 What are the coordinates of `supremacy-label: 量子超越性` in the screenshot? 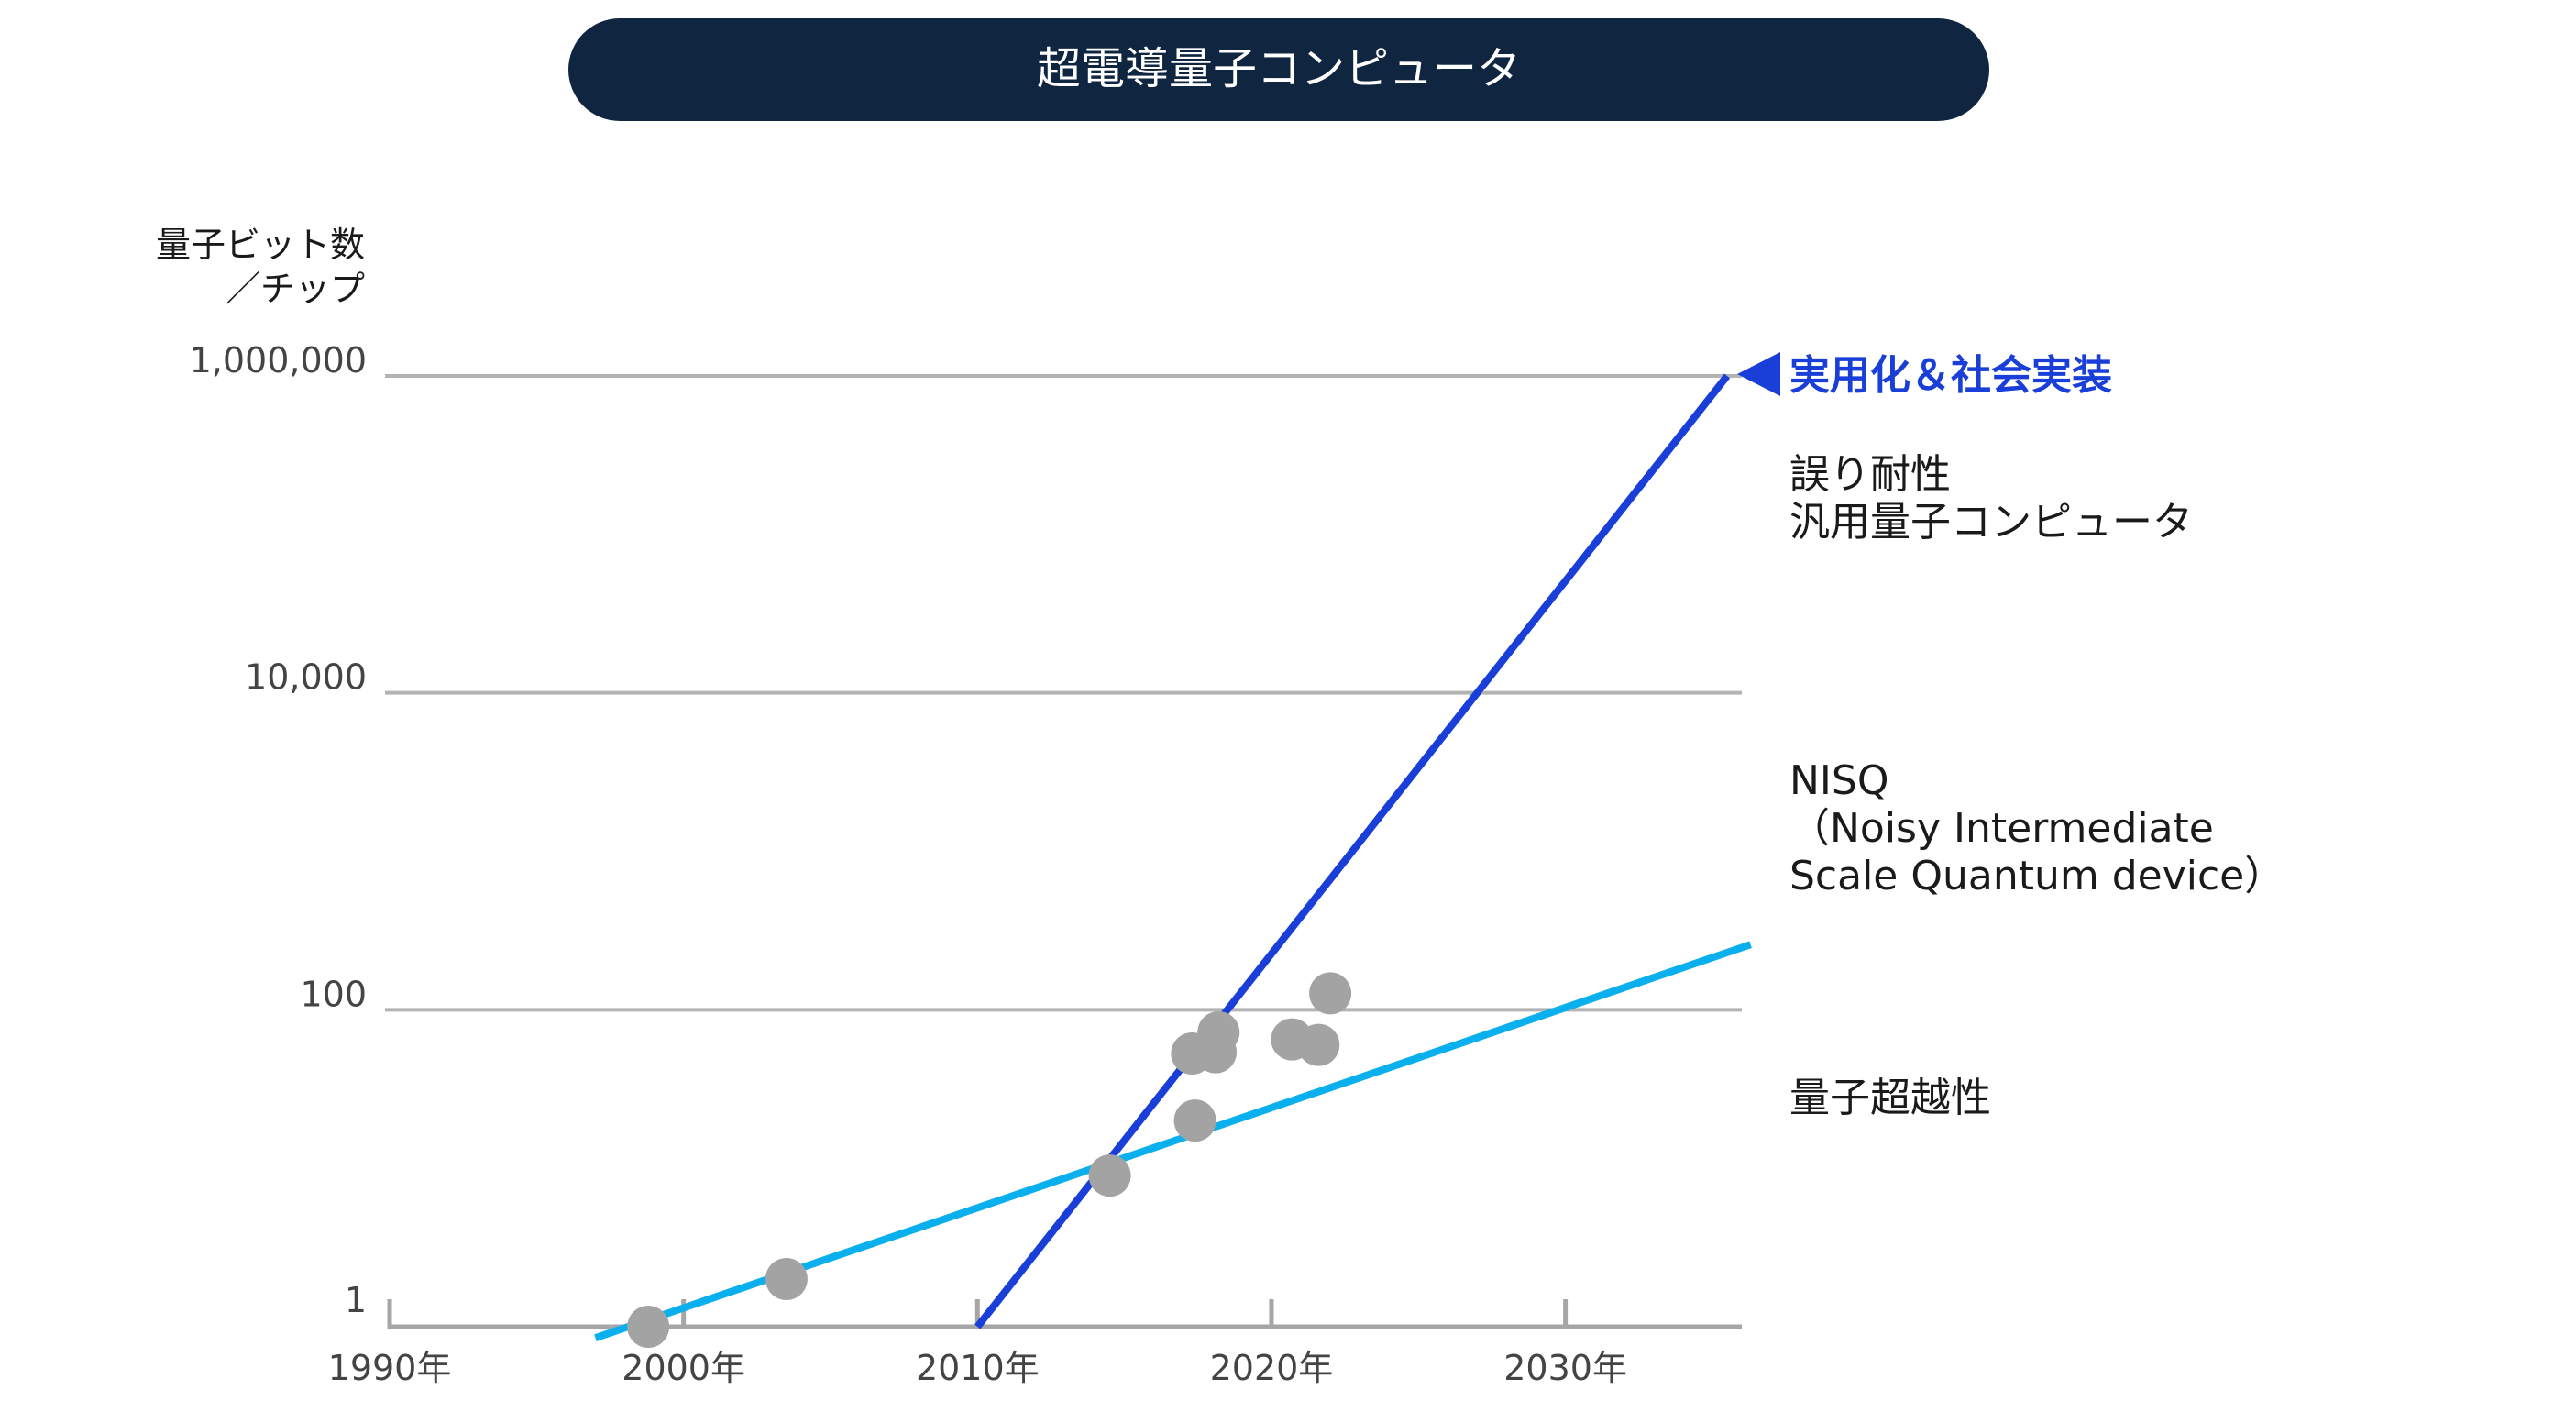 It's located at (1890, 1098).